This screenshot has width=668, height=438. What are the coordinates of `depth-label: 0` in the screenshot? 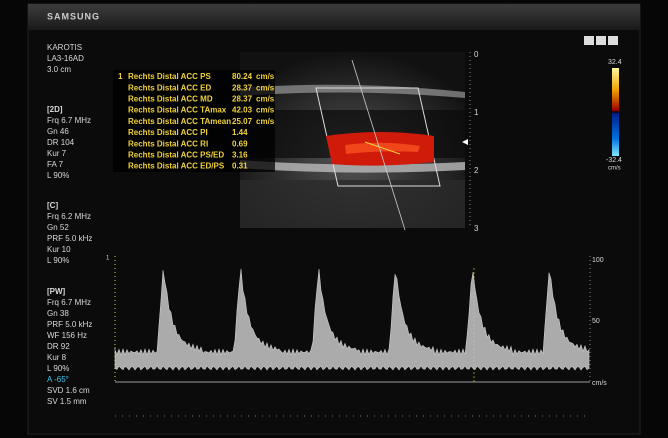 It's located at (476, 54).